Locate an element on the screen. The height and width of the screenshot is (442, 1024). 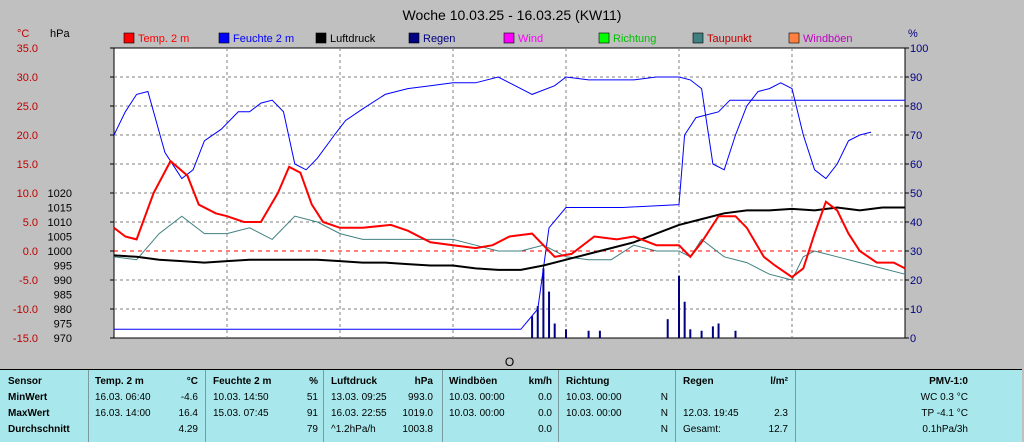
temp-tick-label: 15.0 is located at coordinates (27, 165).